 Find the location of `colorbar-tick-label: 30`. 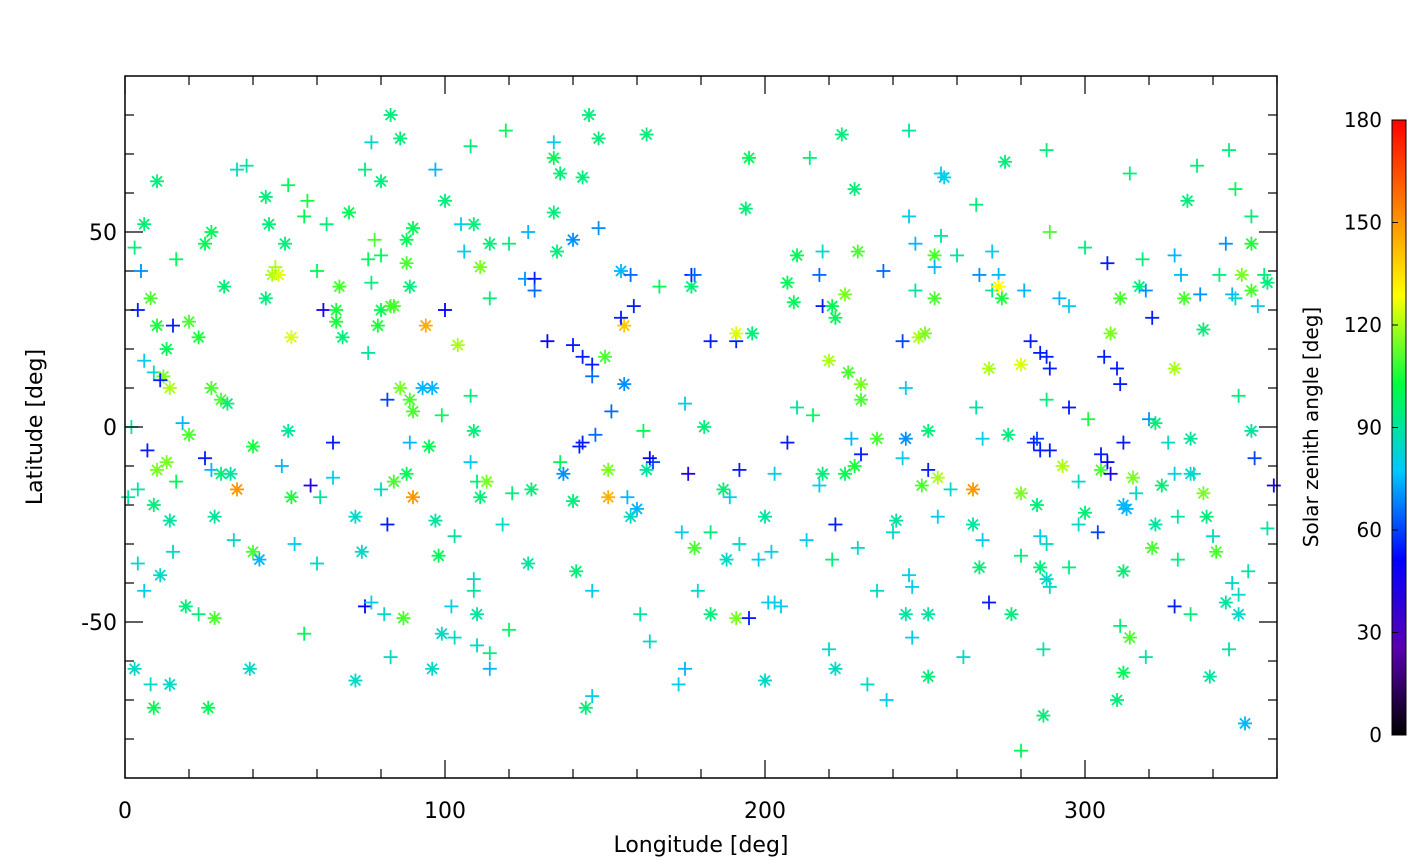

colorbar-tick-label: 30 is located at coordinates (1369, 633).